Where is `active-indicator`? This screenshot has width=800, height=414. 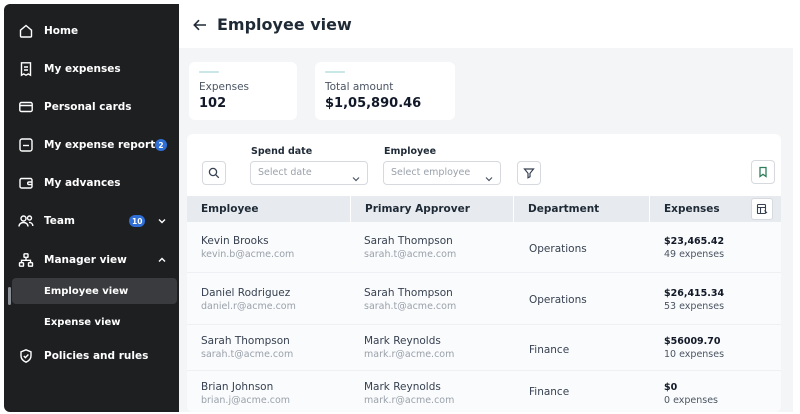
active-indicator is located at coordinates (9, 296).